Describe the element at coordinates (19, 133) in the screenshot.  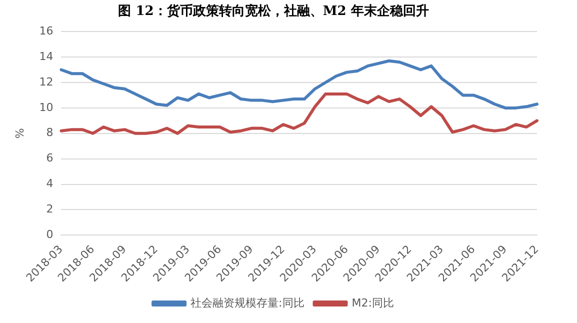
I see `y-axis-title: %` at that location.